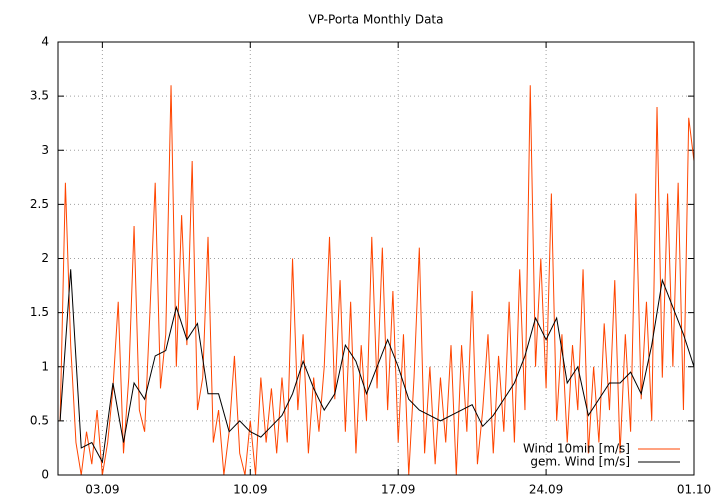  Describe the element at coordinates (45, 475) in the screenshot. I see `y-tick-label: 0` at that location.